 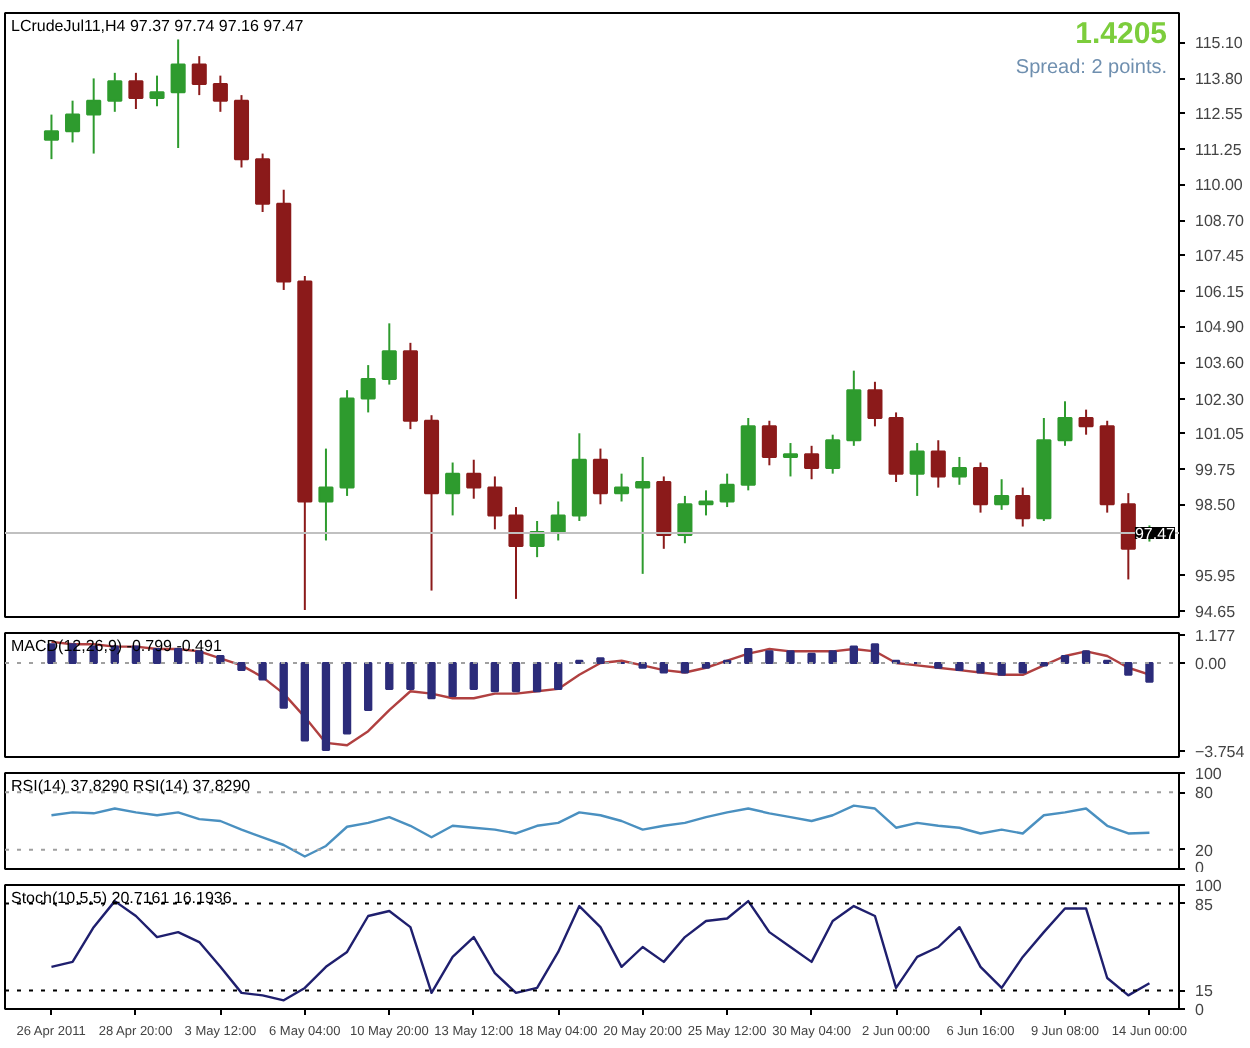 What do you see at coordinates (1216, 505) in the screenshot?
I see `y-tick-label: 98.50` at bounding box center [1216, 505].